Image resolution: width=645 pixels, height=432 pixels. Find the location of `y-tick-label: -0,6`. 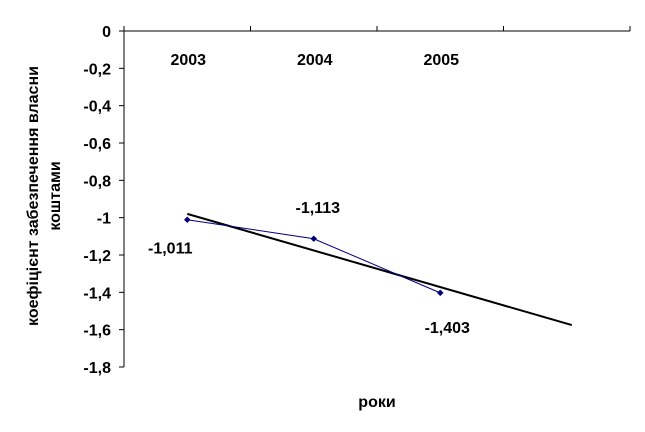

y-tick-label: -0,6 is located at coordinates (97, 144).